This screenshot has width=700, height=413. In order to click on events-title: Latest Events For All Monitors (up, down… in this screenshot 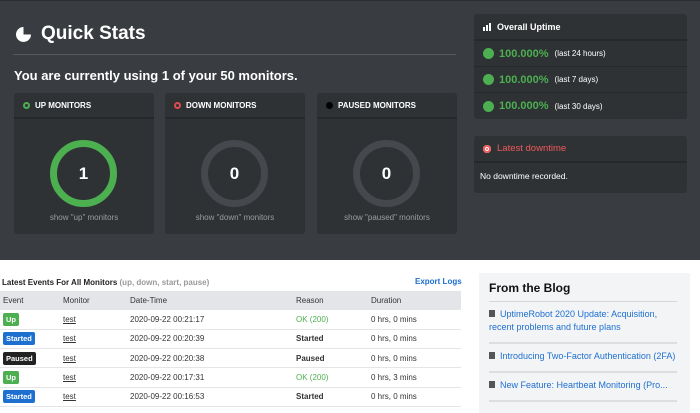, I will do `click(105, 282)`.